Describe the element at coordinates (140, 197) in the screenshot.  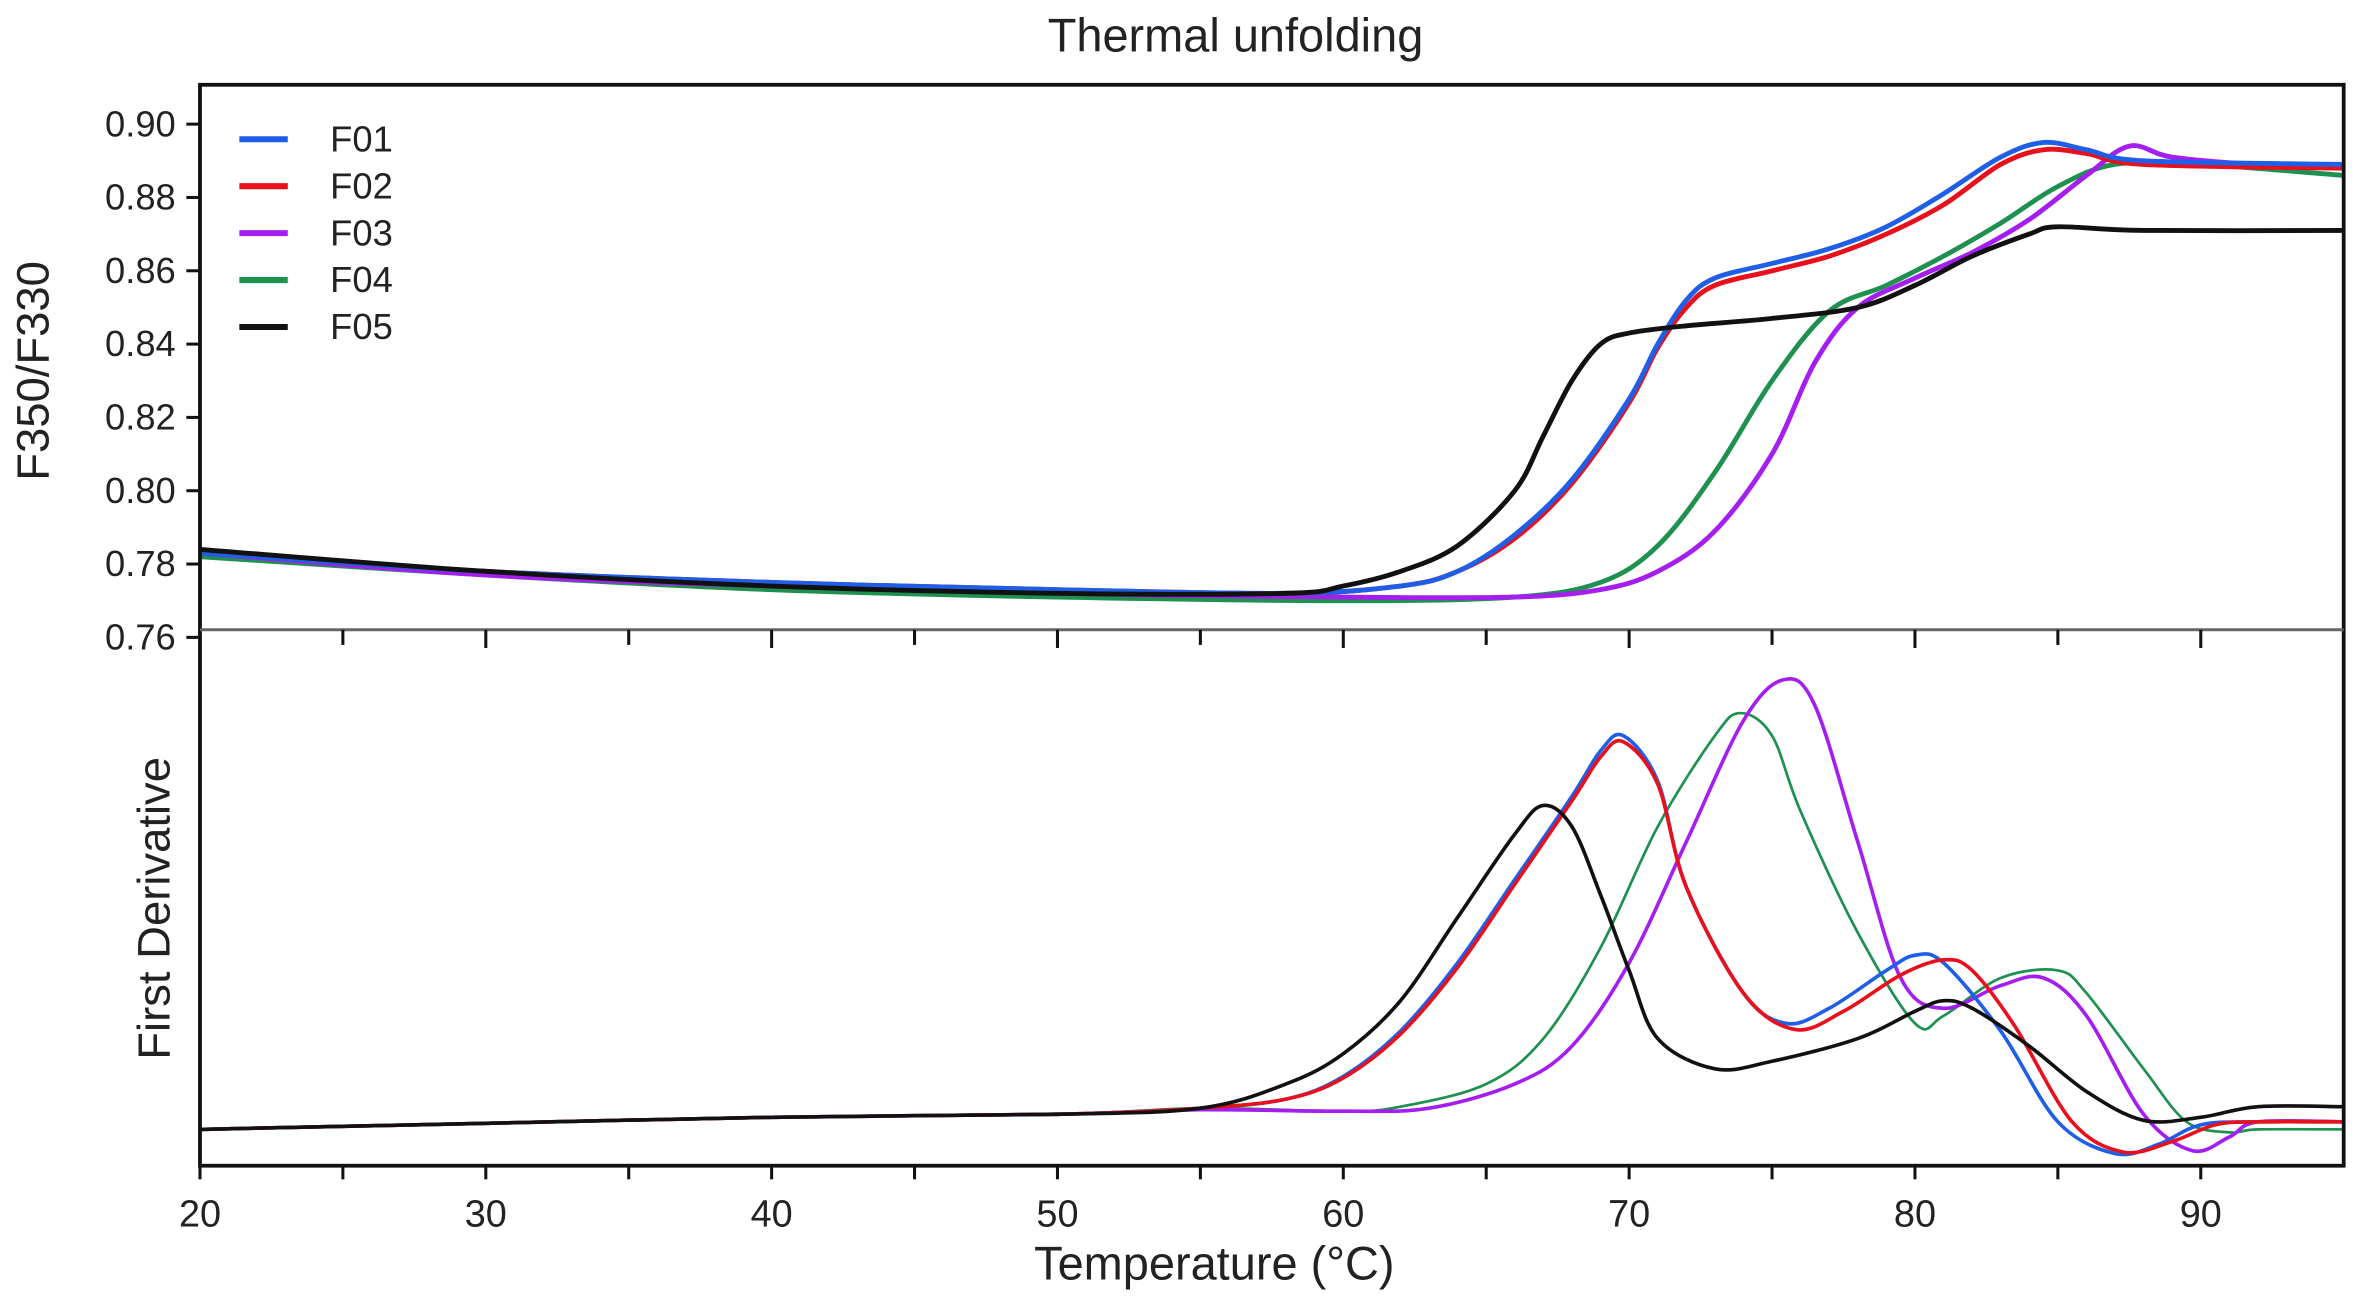
I see `y-tick-label: 0.88` at that location.